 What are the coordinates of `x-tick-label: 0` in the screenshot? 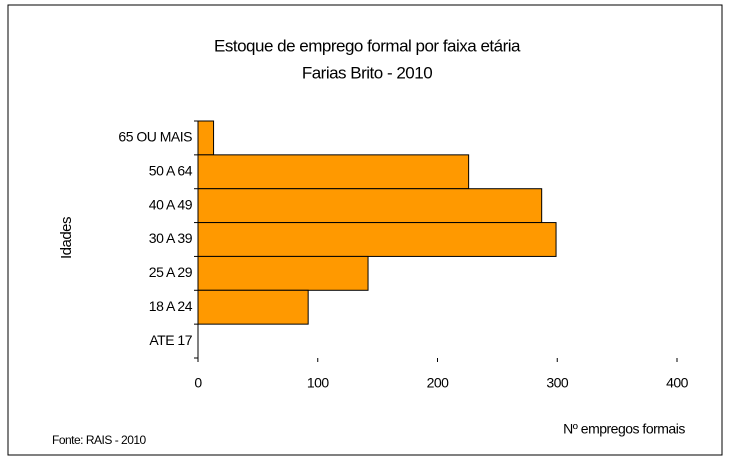 It's located at (198, 383).